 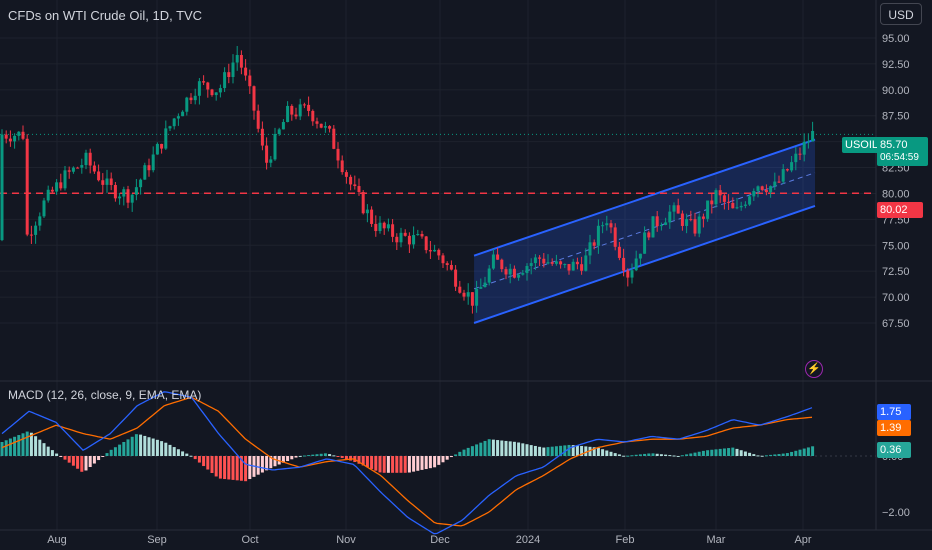 What do you see at coordinates (896, 117) in the screenshot?
I see `price-tick-label: 87.50` at bounding box center [896, 117].